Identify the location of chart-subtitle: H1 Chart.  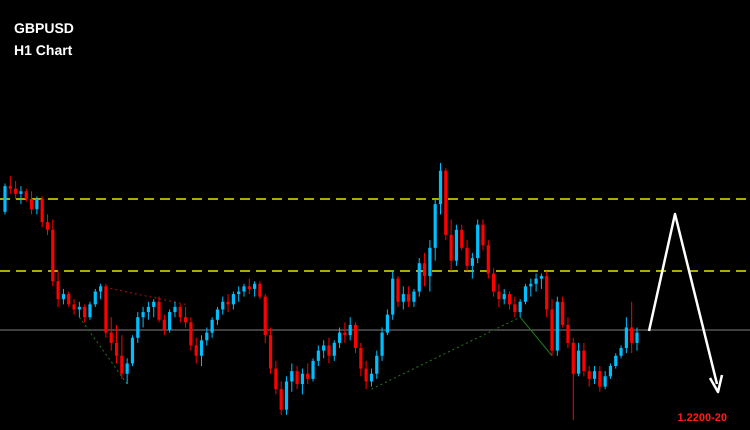
(43, 50).